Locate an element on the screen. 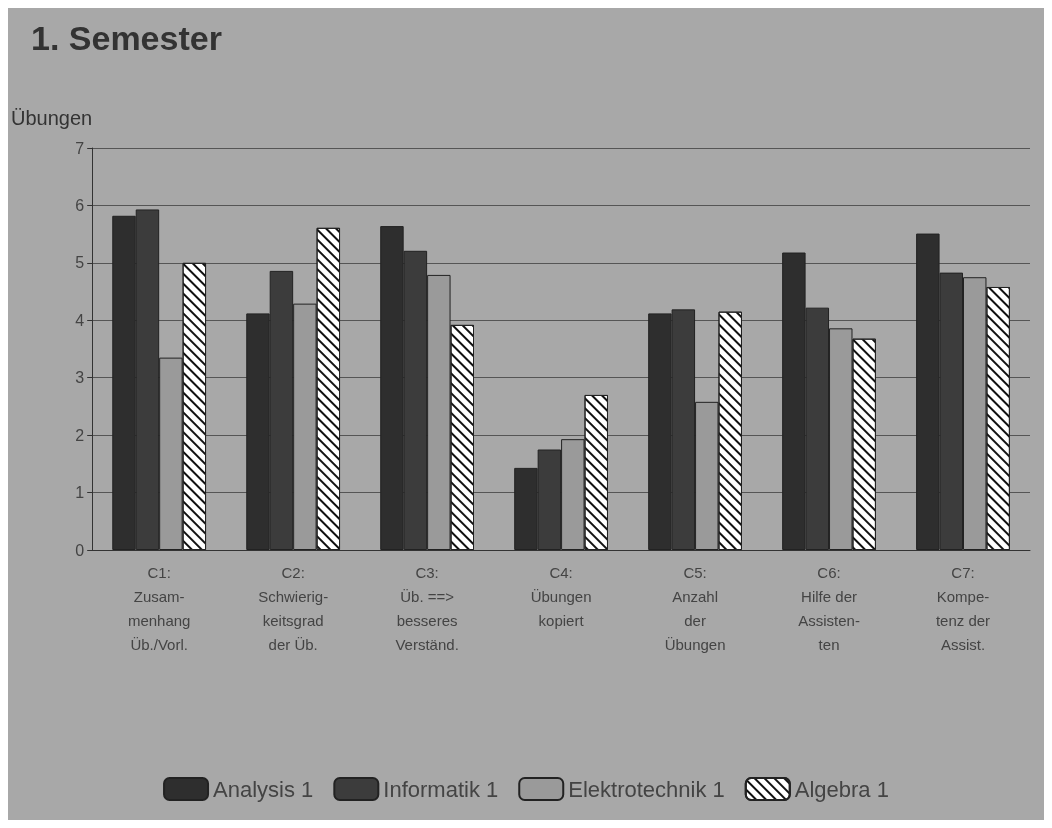 This screenshot has height=828, width=1052. legend-label: Algebra 1 is located at coordinates (841, 789).